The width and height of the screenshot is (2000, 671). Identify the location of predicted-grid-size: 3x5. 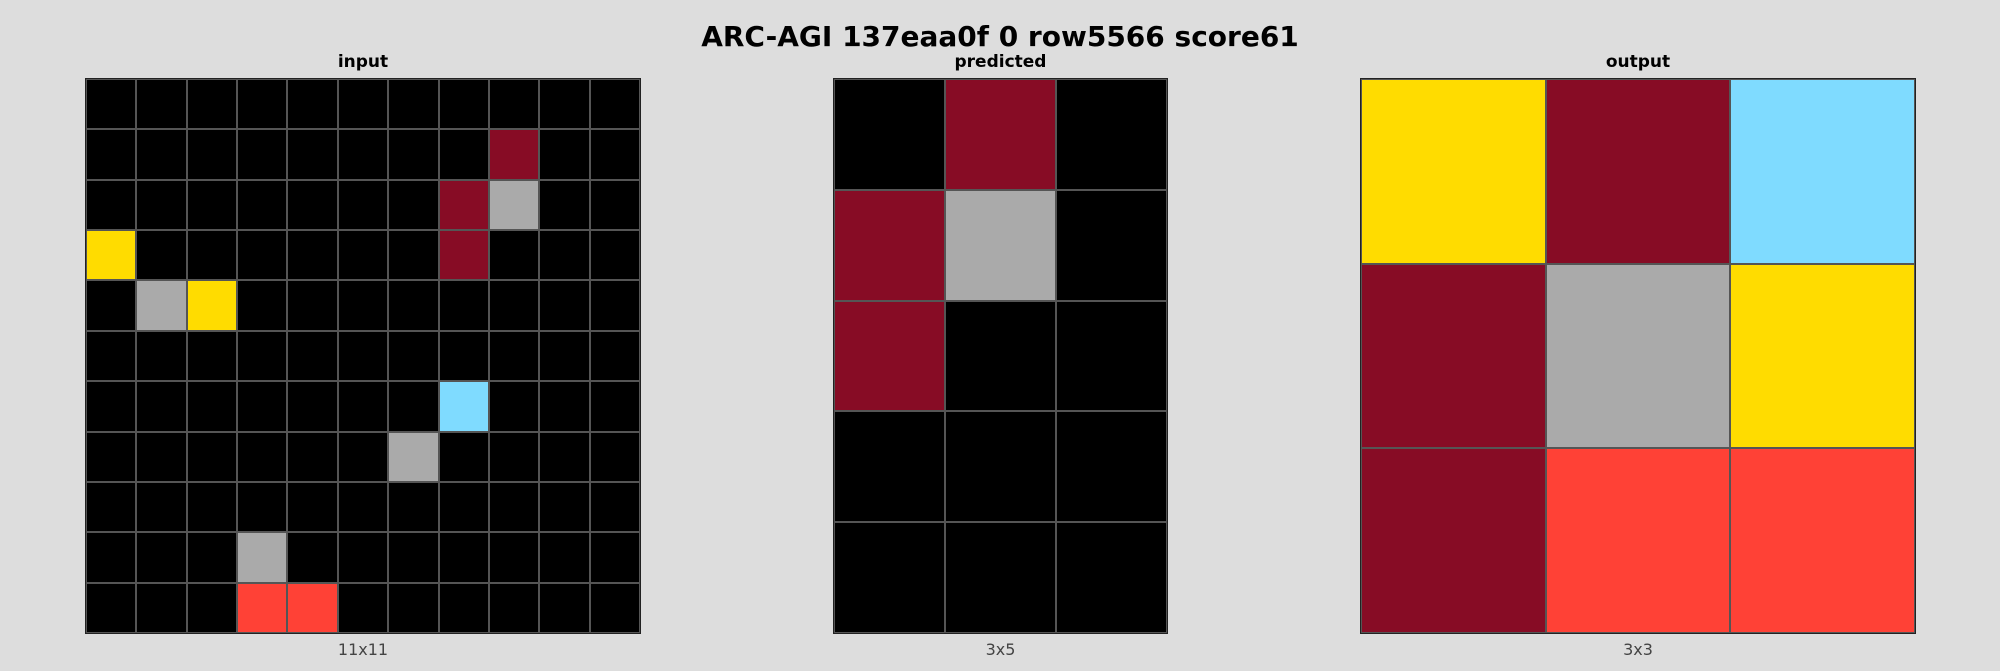
(1000, 649).